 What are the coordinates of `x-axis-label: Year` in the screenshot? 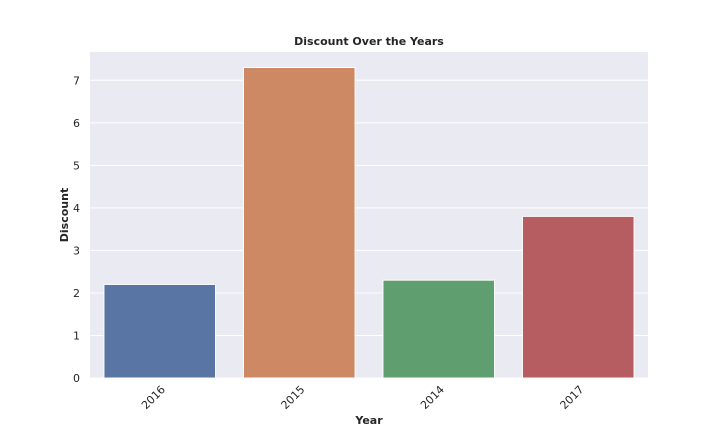 It's located at (368, 420).